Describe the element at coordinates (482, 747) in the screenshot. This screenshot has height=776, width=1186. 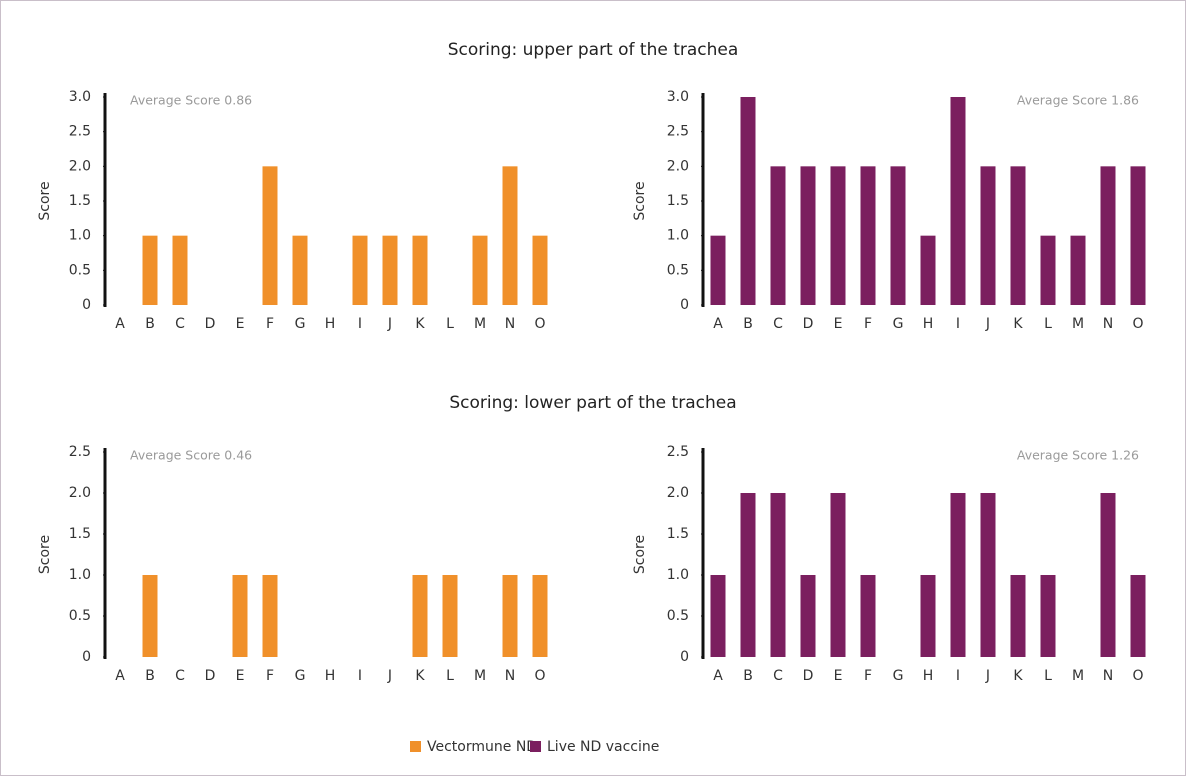
I see `legend-label: Vectormune ND` at that location.